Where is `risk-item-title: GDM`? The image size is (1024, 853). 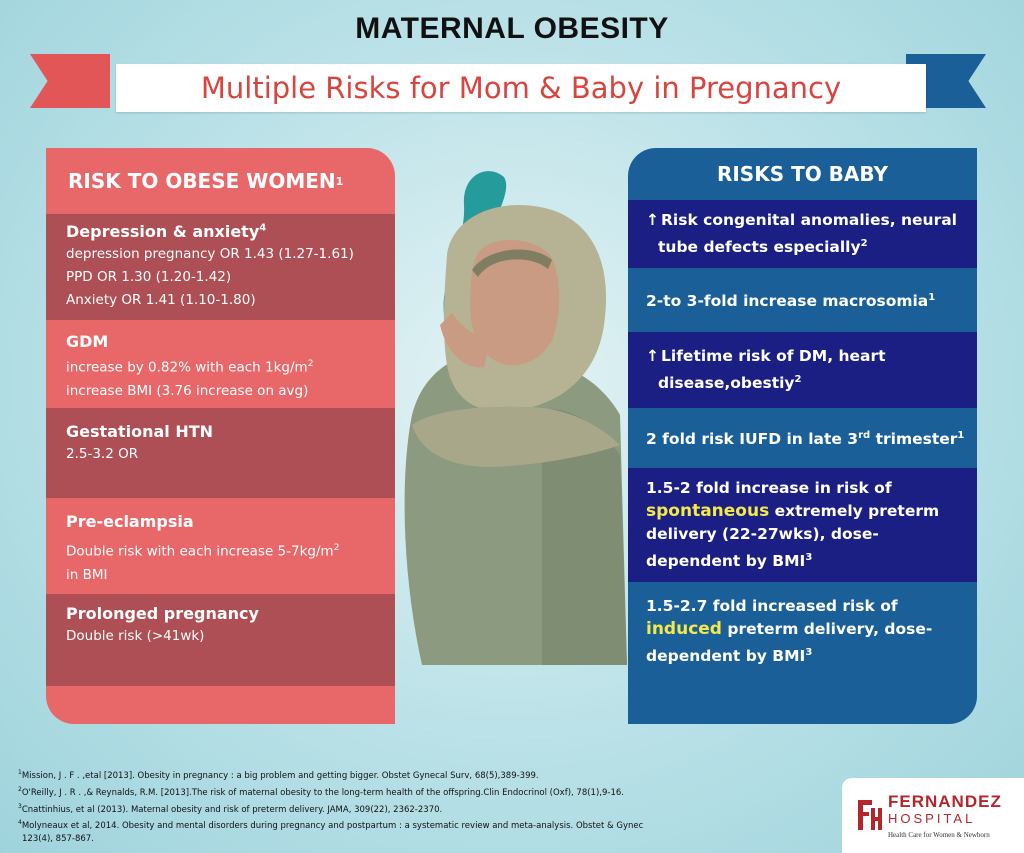
risk-item-title: GDM is located at coordinates (87, 341).